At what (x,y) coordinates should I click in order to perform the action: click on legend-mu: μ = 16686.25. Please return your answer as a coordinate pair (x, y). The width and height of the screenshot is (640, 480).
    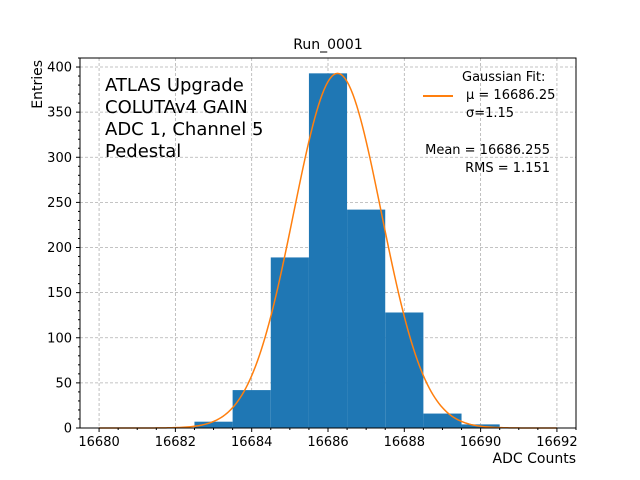
    Looking at the image, I should click on (510, 95).